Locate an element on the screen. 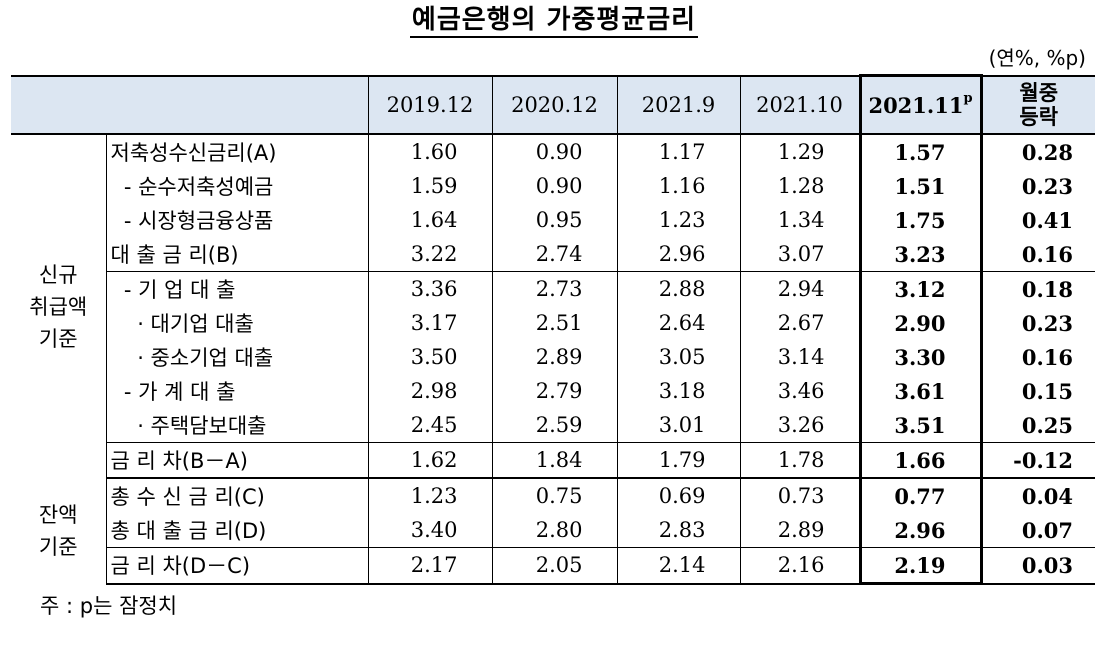  row-label: - 가 계 대 출 is located at coordinates (236, 391).